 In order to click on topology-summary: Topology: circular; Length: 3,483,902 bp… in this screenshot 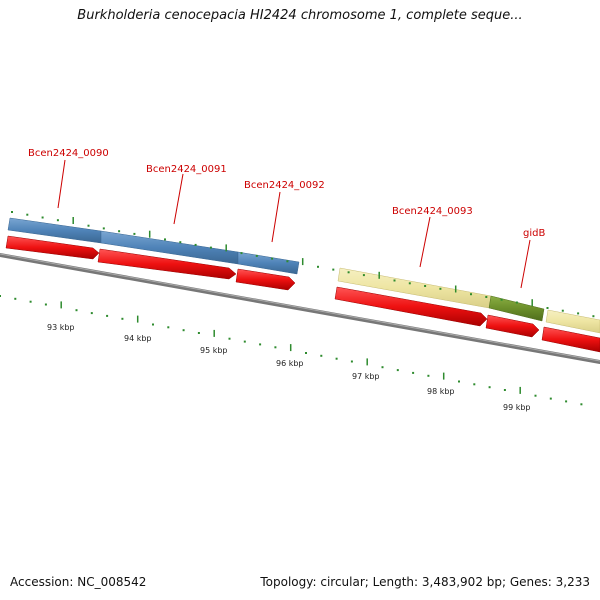, I will do `click(425, 582)`.